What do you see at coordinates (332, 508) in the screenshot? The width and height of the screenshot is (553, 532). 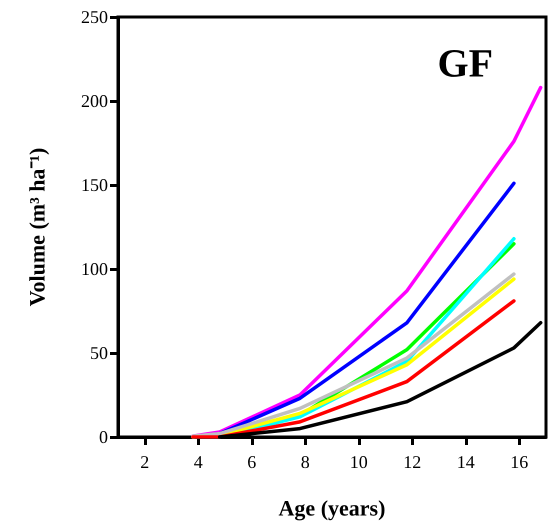 I see `x-axis-title: Age (years)` at bounding box center [332, 508].